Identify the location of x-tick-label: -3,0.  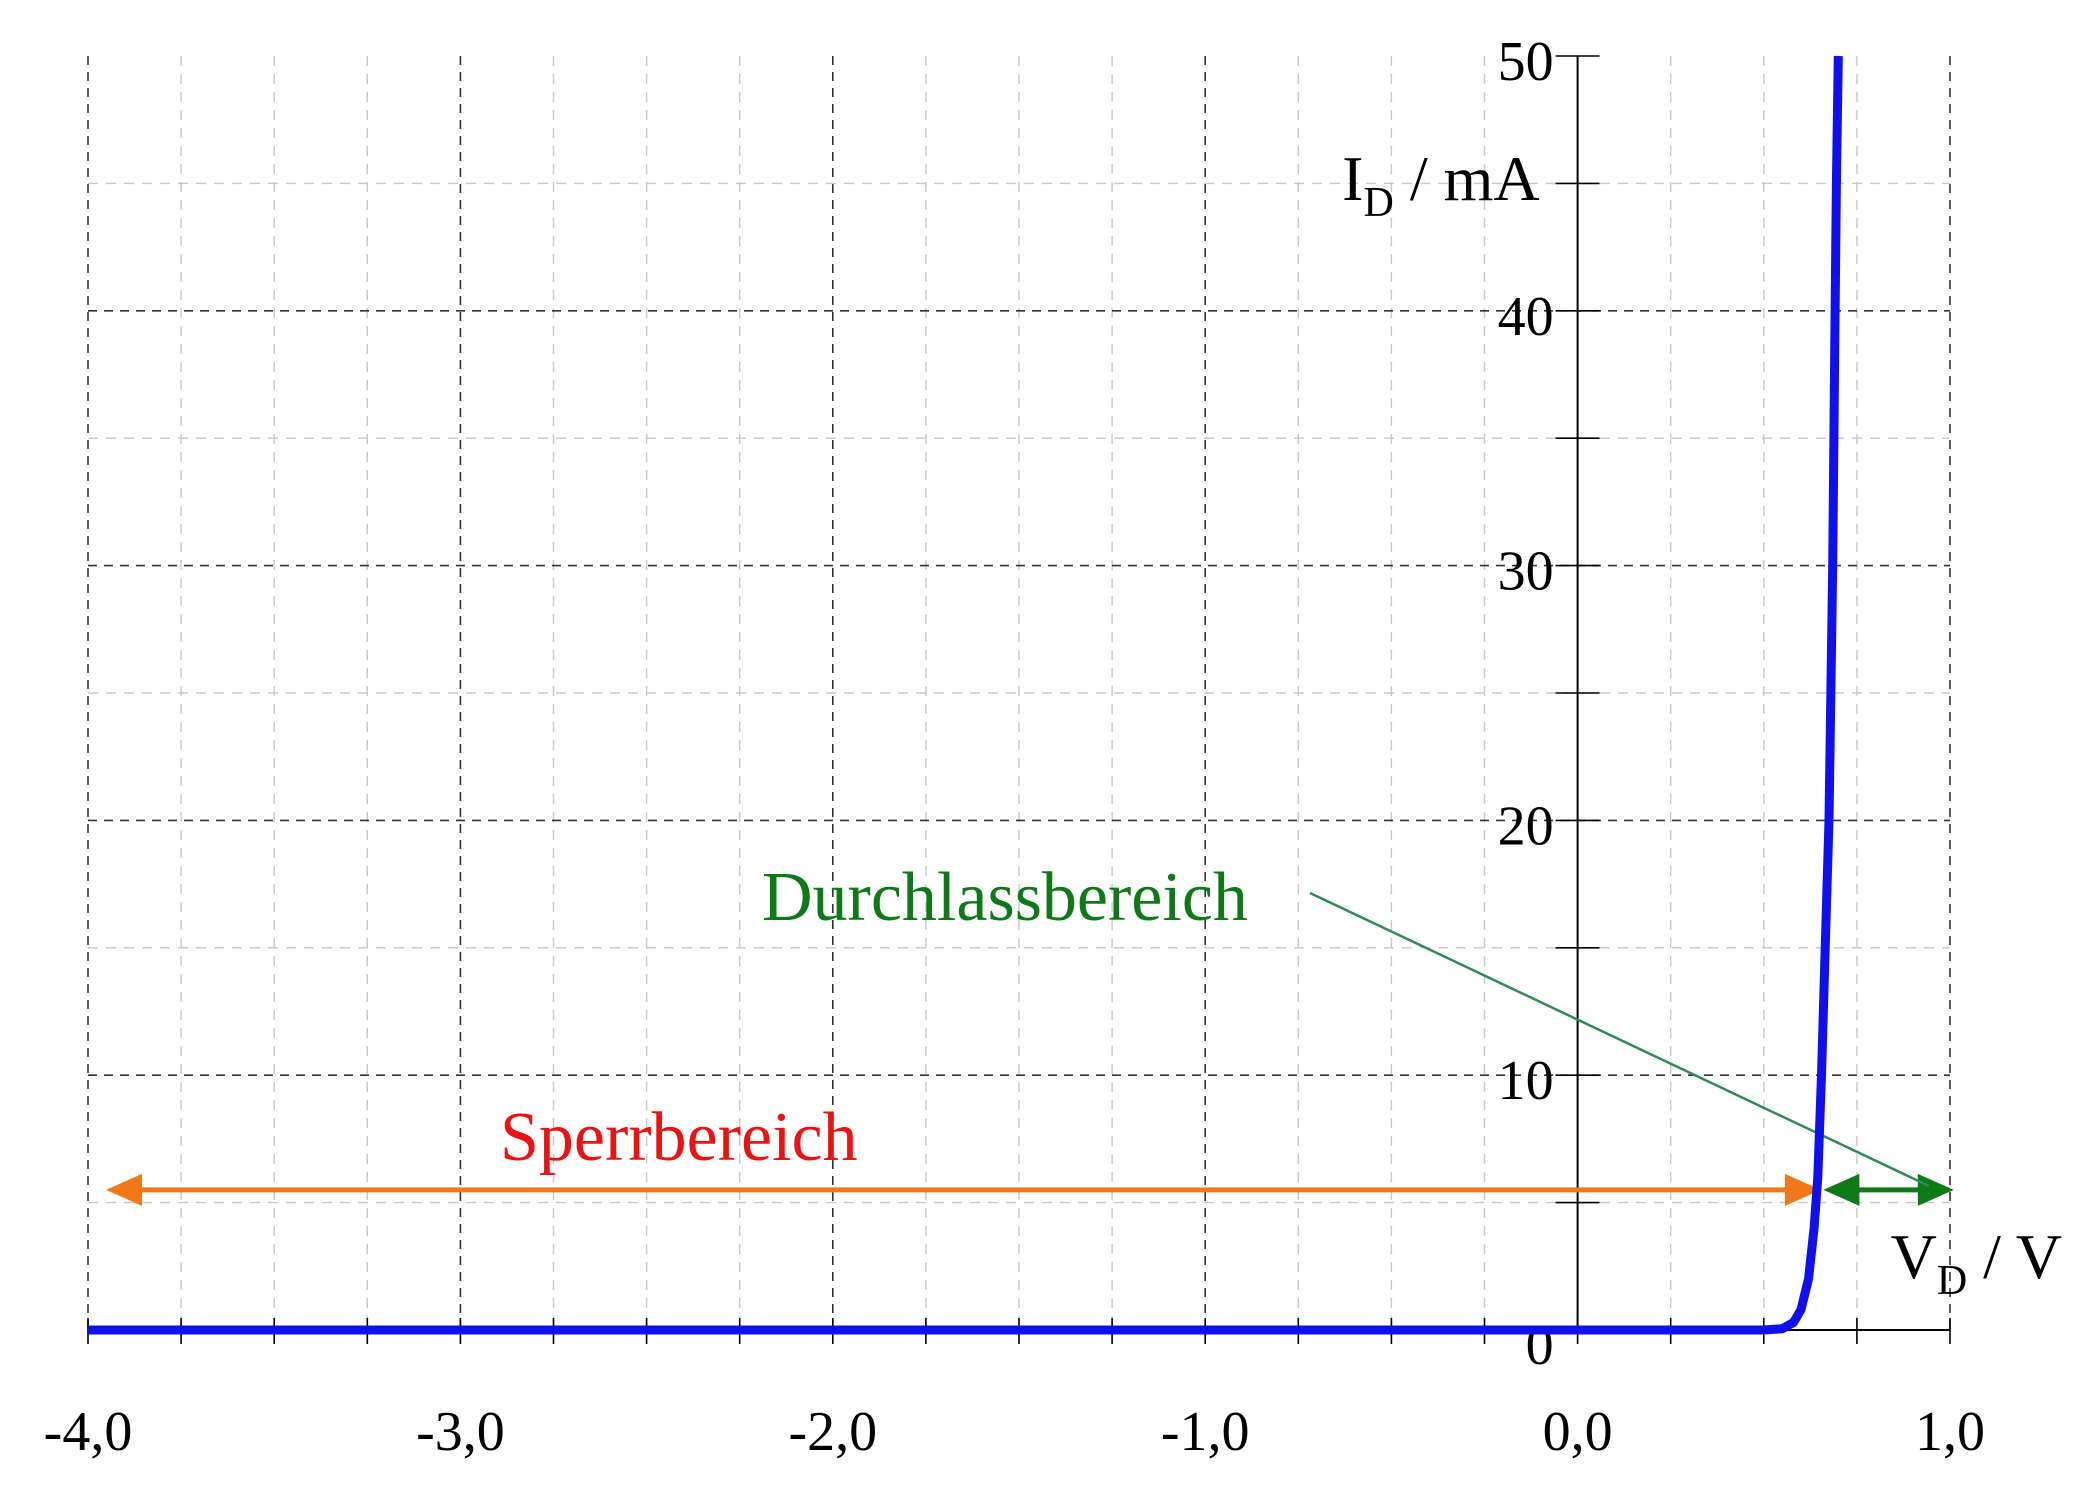
(460, 1432).